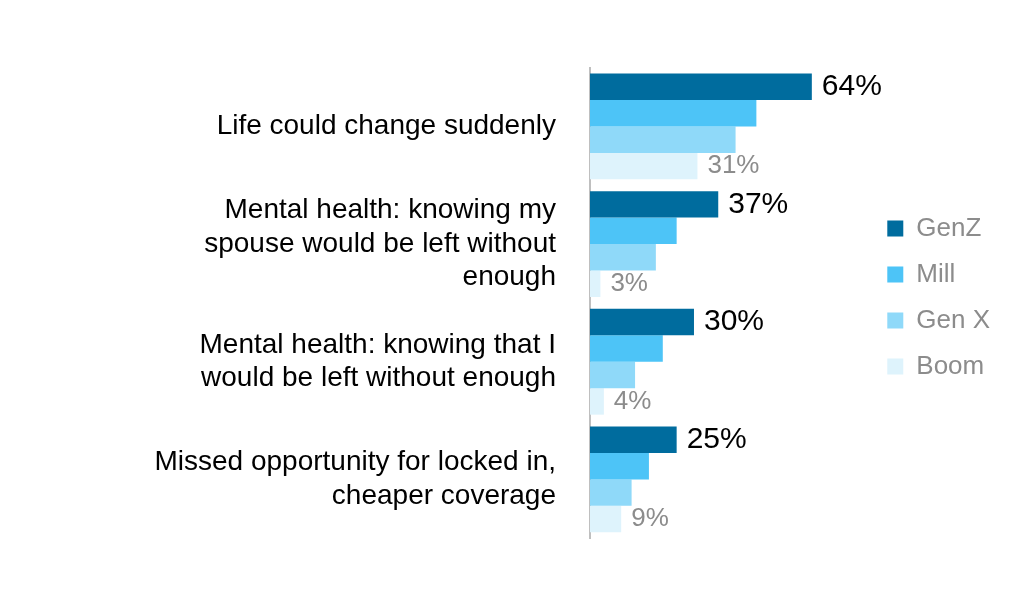 Image resolution: width=1010 pixels, height=589 pixels. What do you see at coordinates (632, 399) in the screenshot?
I see `data-label: 4%` at bounding box center [632, 399].